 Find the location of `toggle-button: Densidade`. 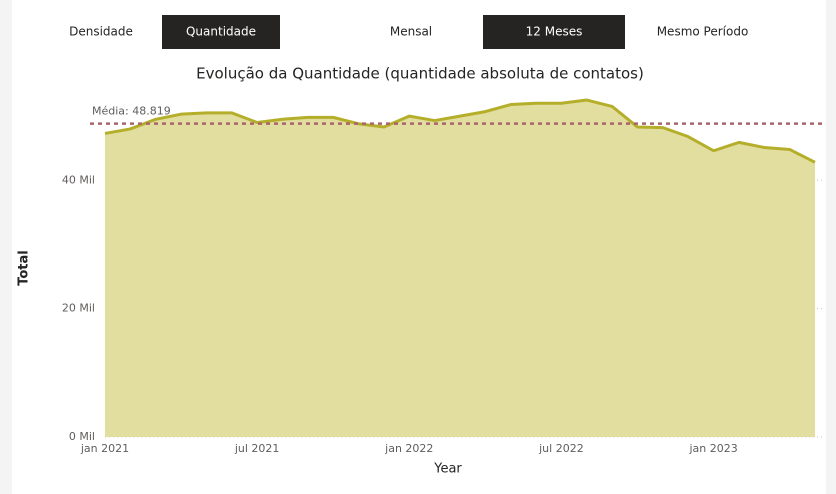

toggle-button: Densidade is located at coordinates (101, 32).